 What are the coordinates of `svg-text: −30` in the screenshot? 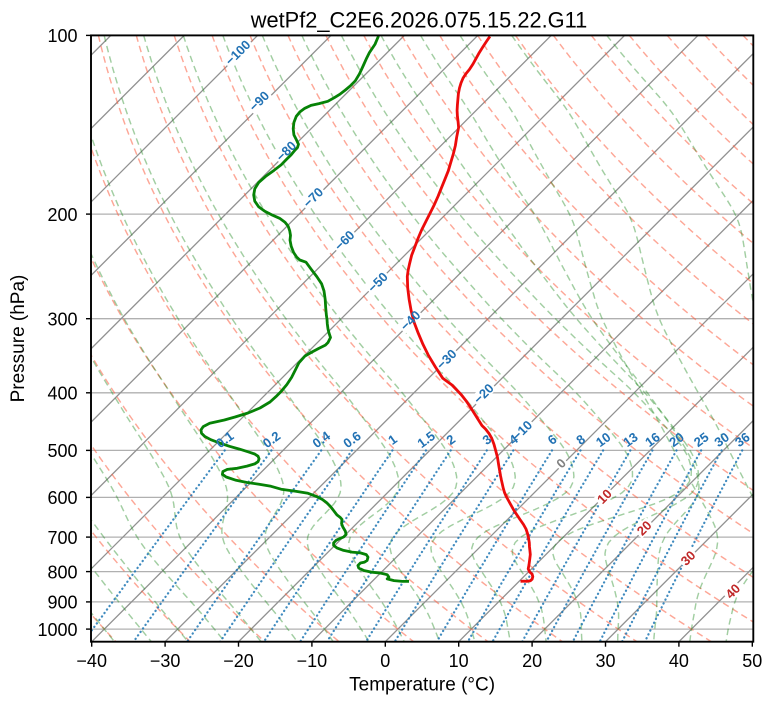 It's located at (165, 661).